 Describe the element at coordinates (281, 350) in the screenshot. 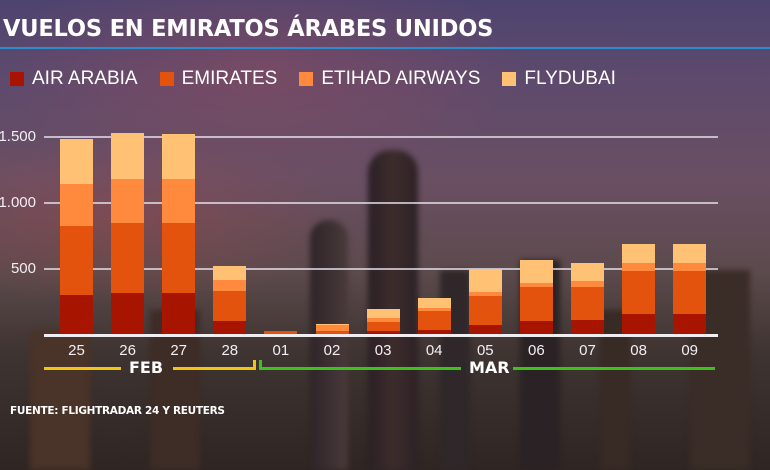

I see `x-tick-label: 01` at that location.